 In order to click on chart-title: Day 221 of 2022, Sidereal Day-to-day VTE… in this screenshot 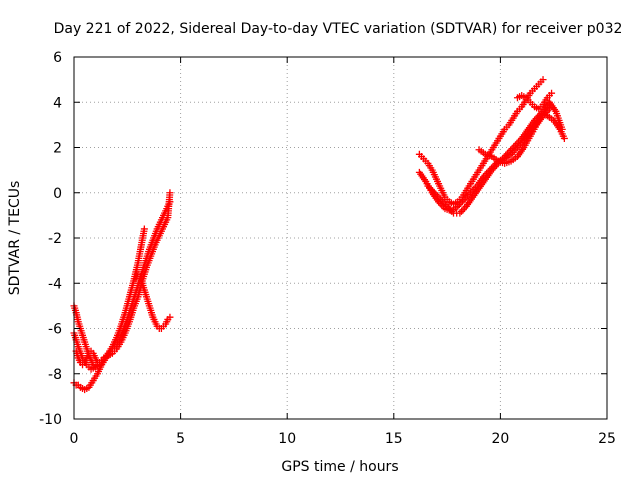, I will do `click(338, 29)`.